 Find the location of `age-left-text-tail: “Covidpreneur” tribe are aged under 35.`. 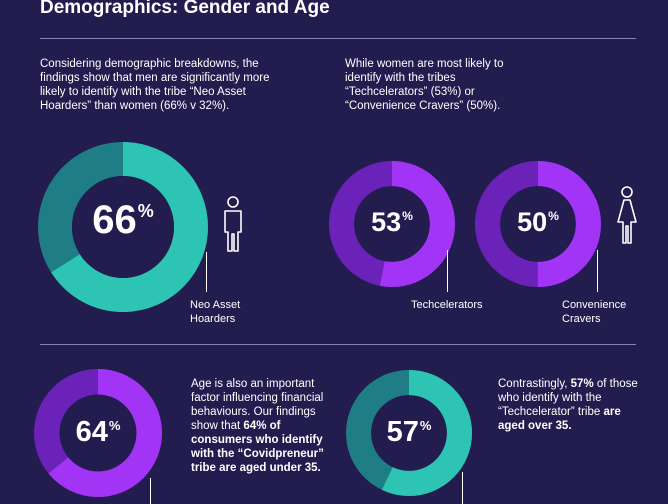

age-left-text-tail: “Covidpreneur” tribe are aged under 35. is located at coordinates (257, 461).